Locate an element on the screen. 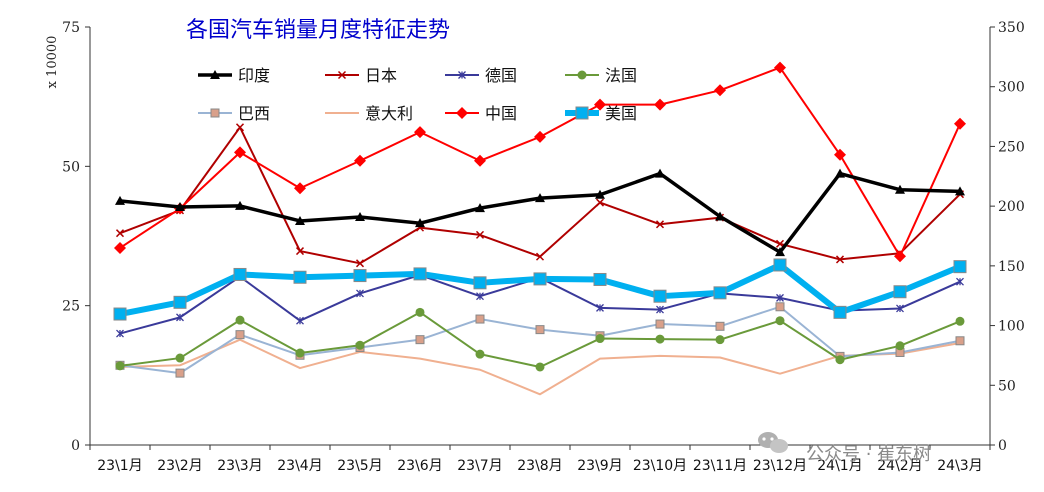 This screenshot has height=492, width=1044. x-tick-label: 23\4月 is located at coordinates (299, 466).